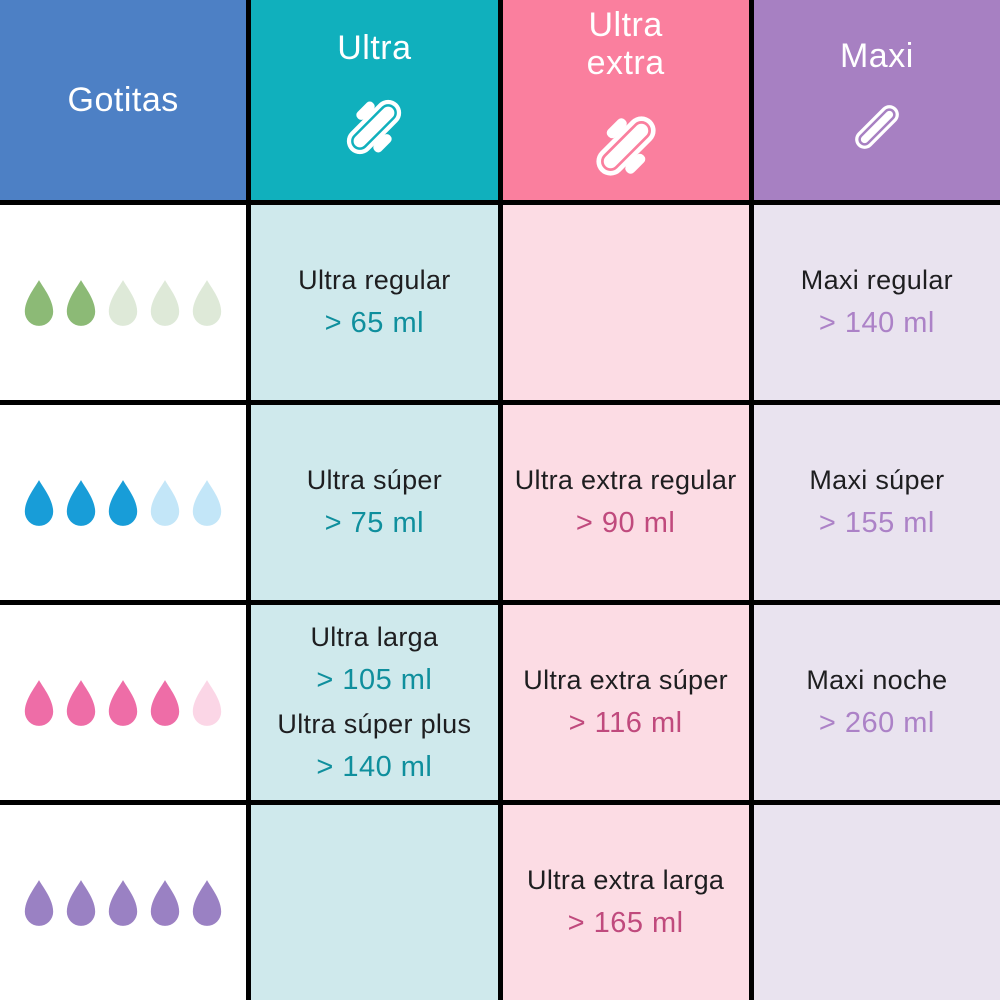 This screenshot has height=1000, width=1000. What do you see at coordinates (374, 746) in the screenshot?
I see `product-entry: Ultra súper plus > 140 ml` at bounding box center [374, 746].